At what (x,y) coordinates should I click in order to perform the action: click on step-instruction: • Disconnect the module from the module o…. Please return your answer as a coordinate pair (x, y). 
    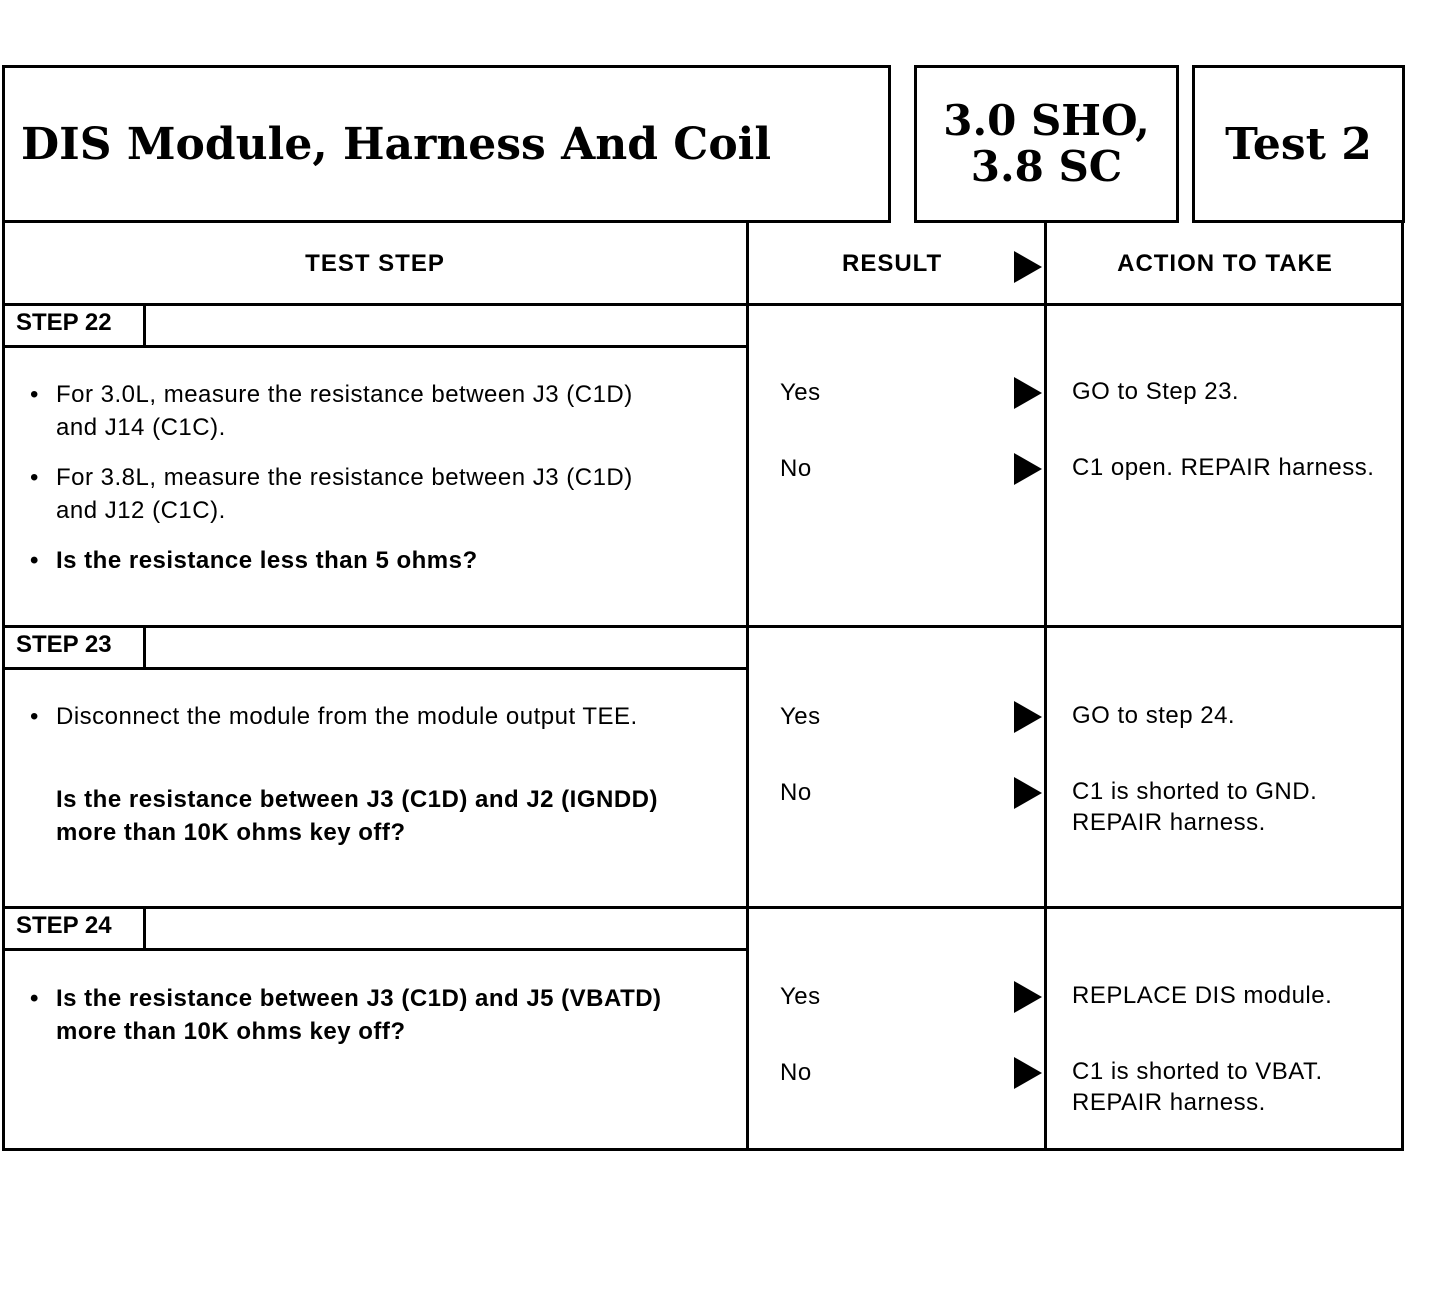
    Looking at the image, I should click on (353, 716).